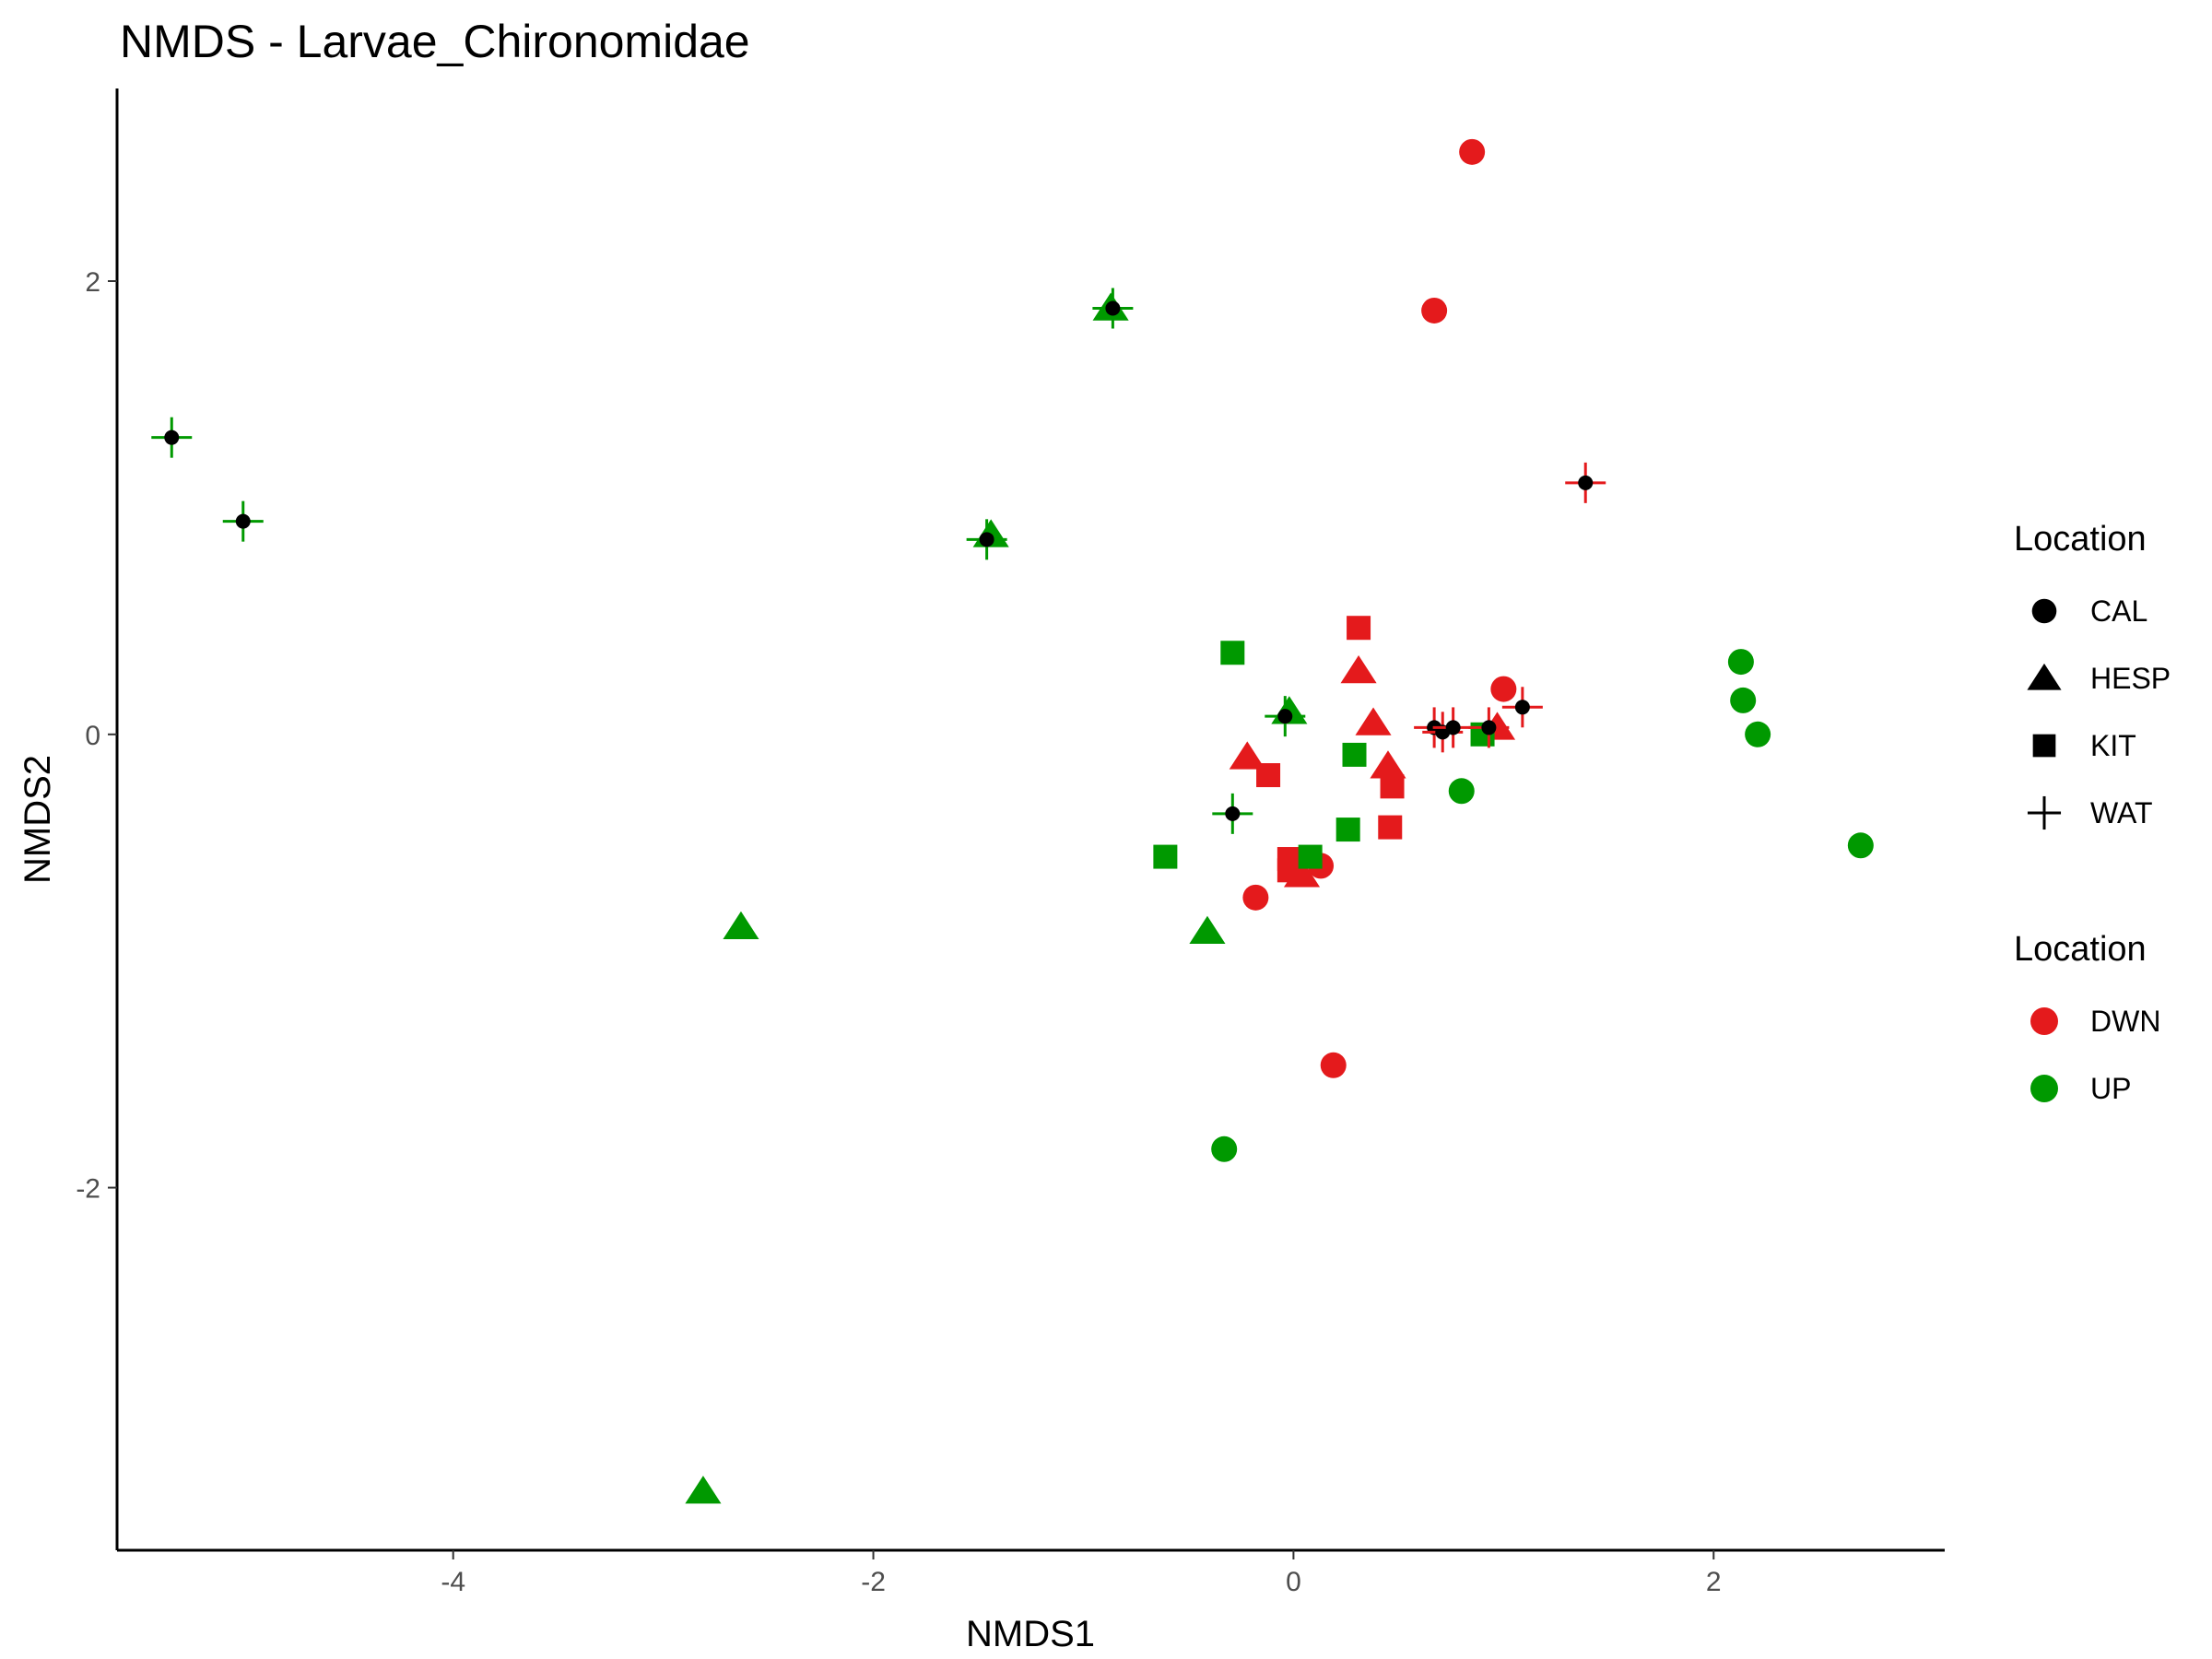  I want to click on x-tick-label: -4, so click(453, 1582).